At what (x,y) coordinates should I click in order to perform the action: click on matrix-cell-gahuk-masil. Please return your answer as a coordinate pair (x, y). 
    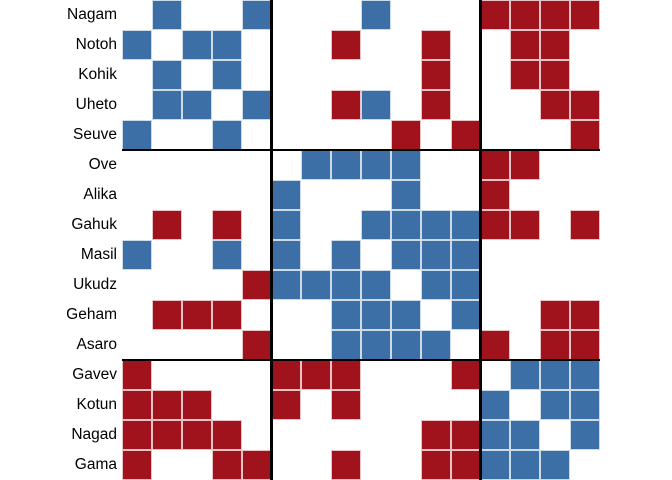
    Looking at the image, I should click on (376, 225).